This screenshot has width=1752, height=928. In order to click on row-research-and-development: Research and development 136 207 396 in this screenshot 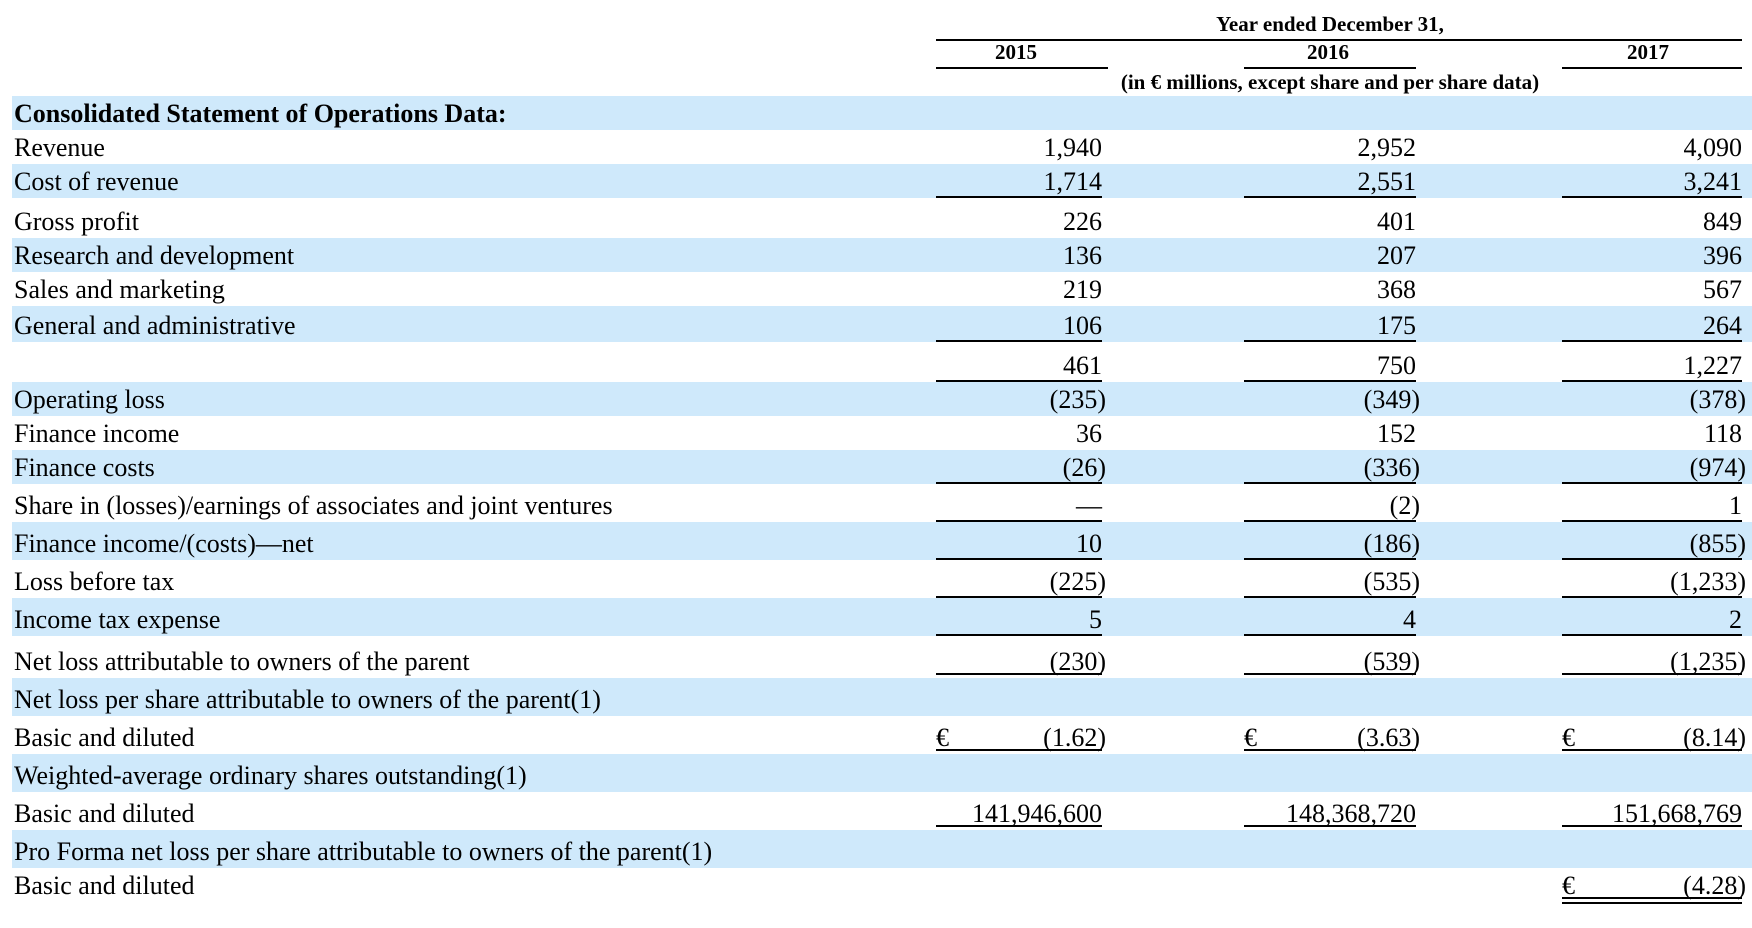, I will do `click(882, 255)`.